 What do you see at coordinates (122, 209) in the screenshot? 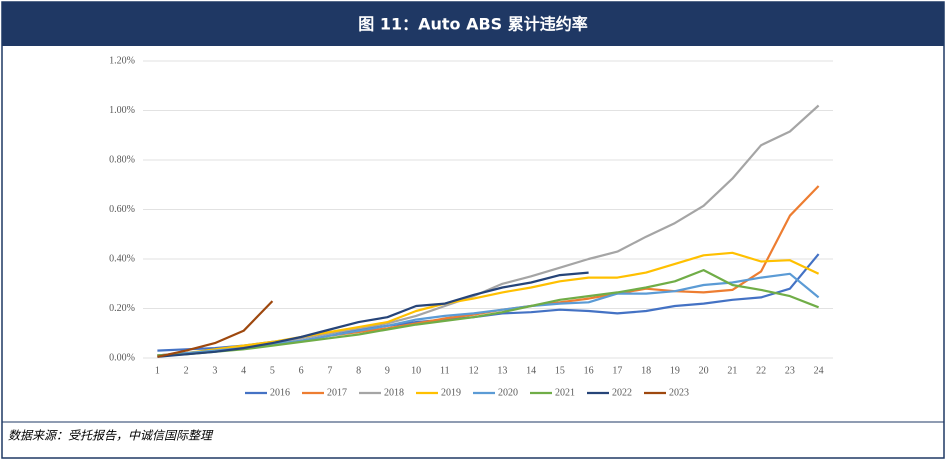
I see `y-tick-label: 0.60%` at bounding box center [122, 209].